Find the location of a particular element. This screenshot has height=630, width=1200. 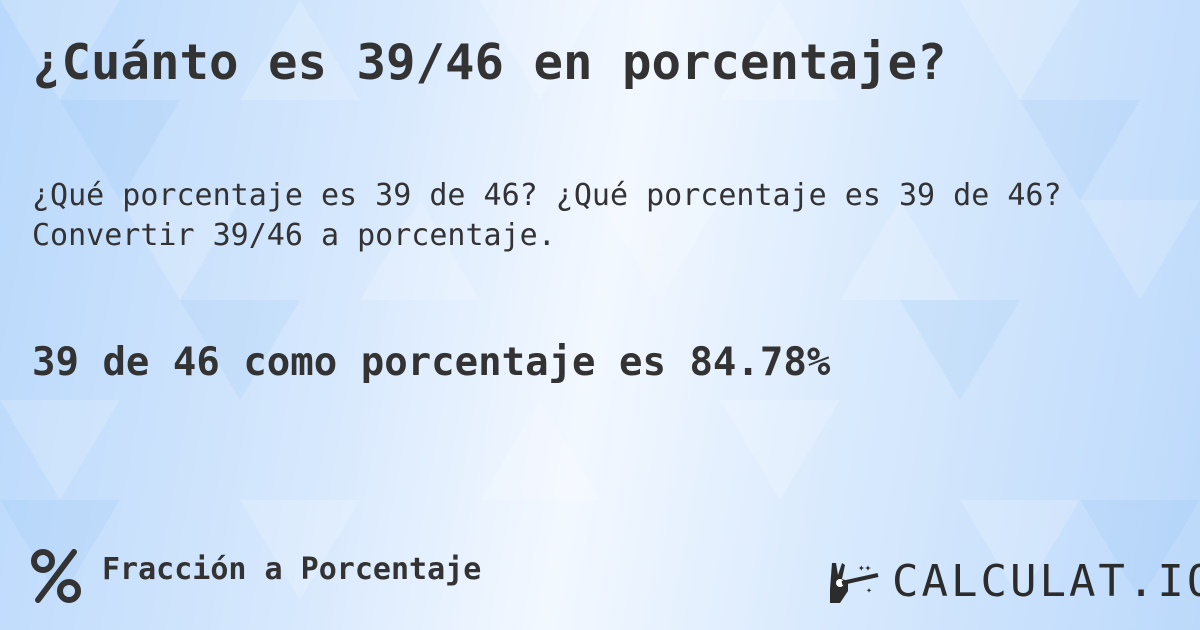

subtitle-line: Convertir 39/46 a porcentaje. is located at coordinates (294, 235).